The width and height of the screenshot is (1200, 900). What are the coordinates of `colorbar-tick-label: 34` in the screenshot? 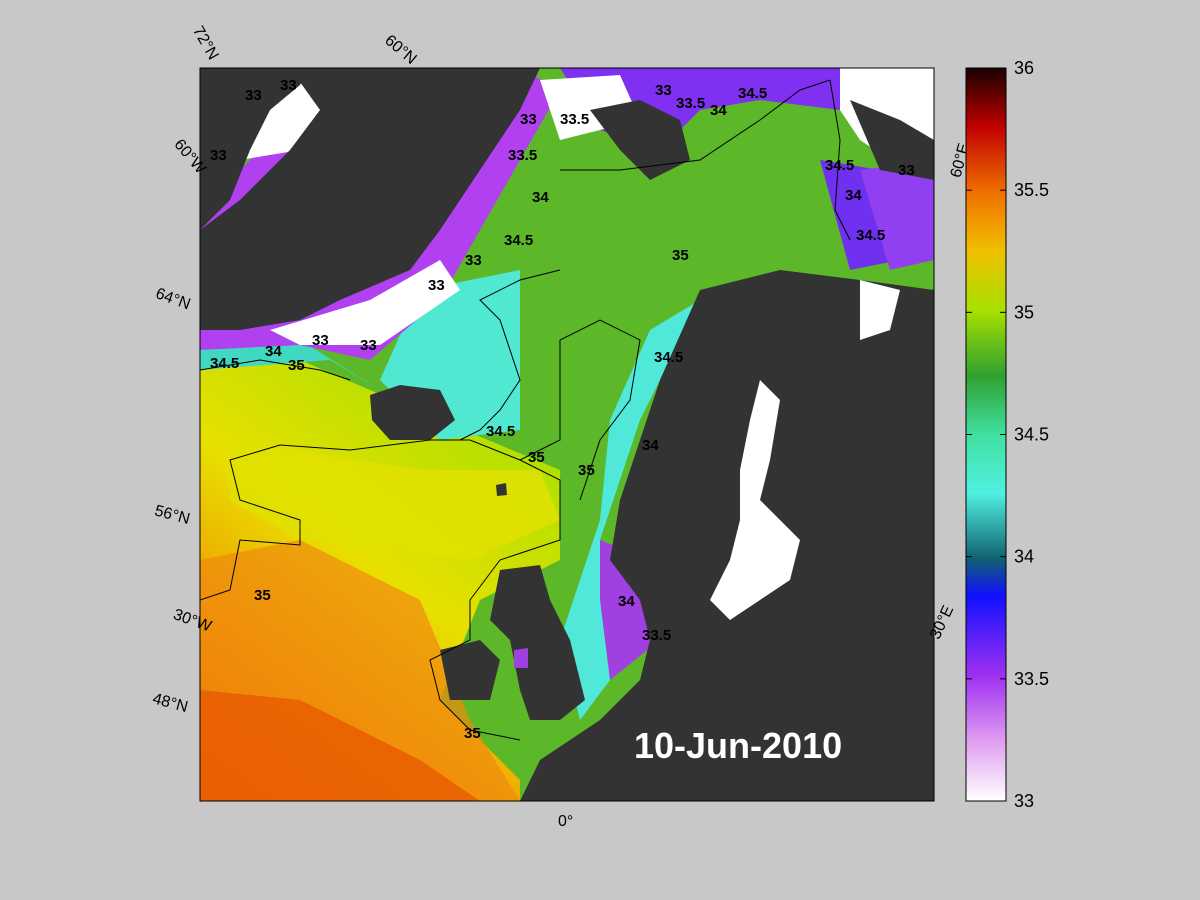 It's located at (1024, 557).